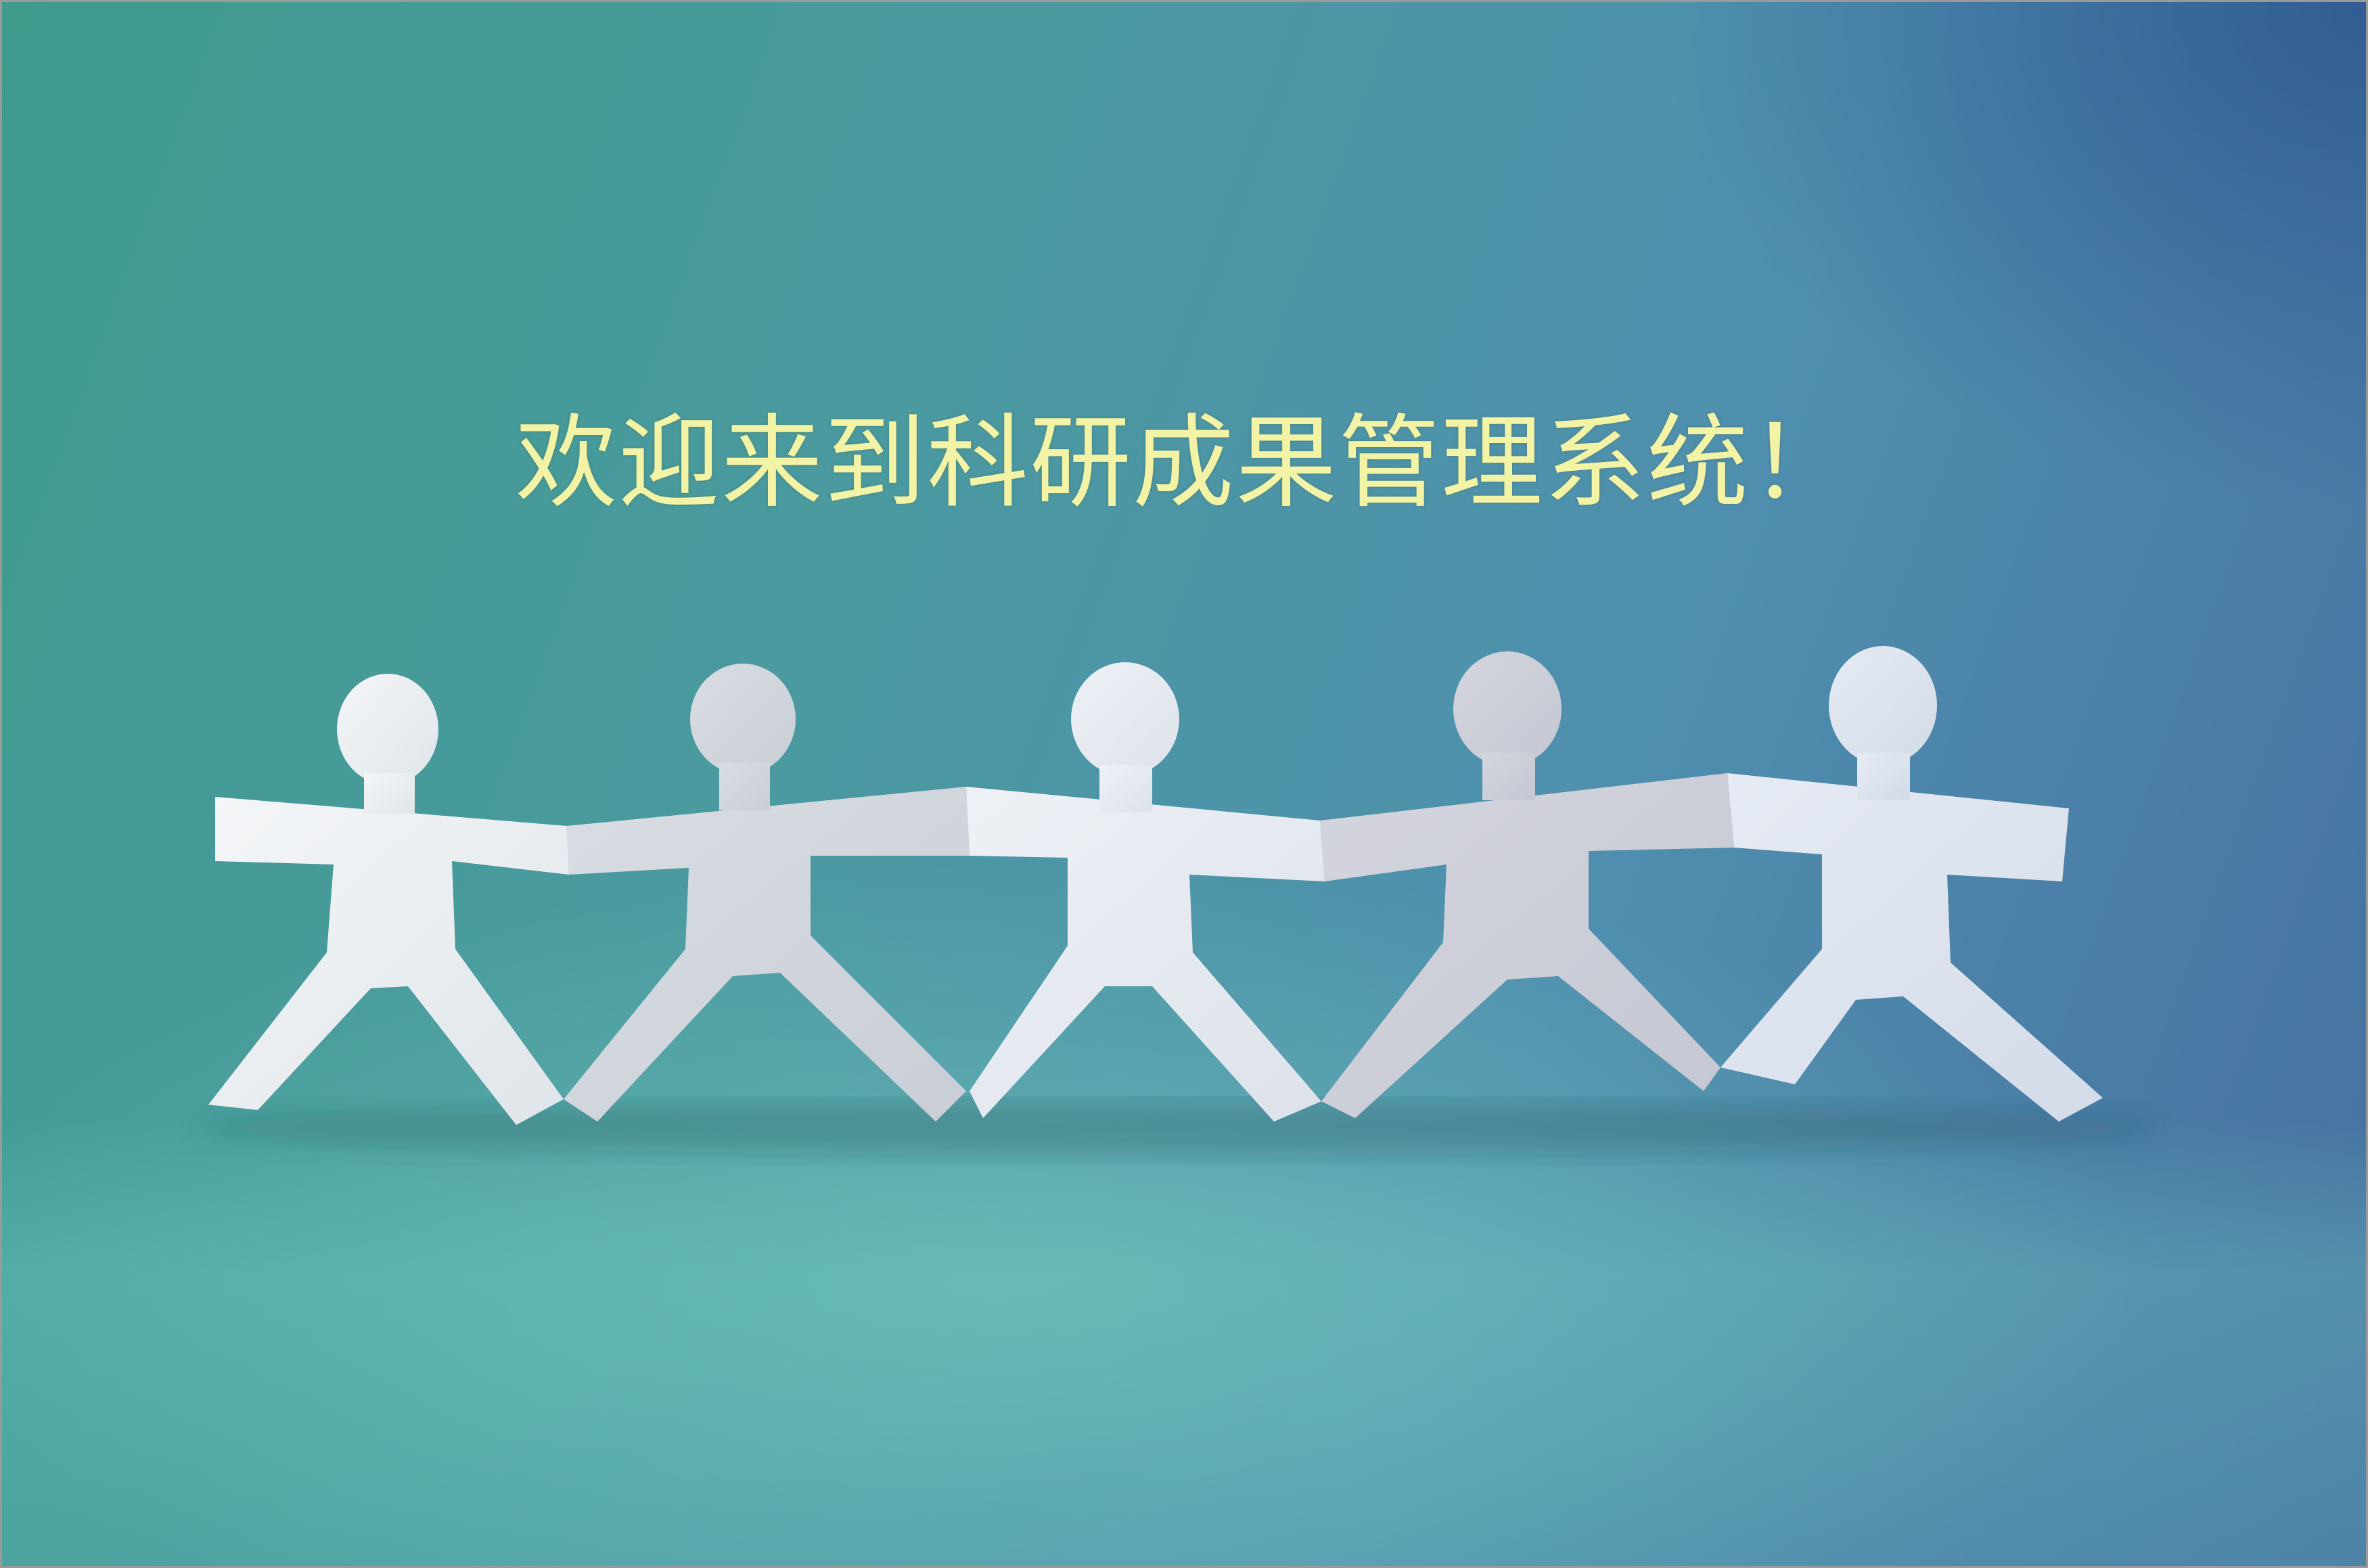 Image resolution: width=2368 pixels, height=1568 pixels. Describe the element at coordinates (1183, 464) in the screenshot. I see `welcome-title: 欢迎来到科研成果管理系统！` at that location.